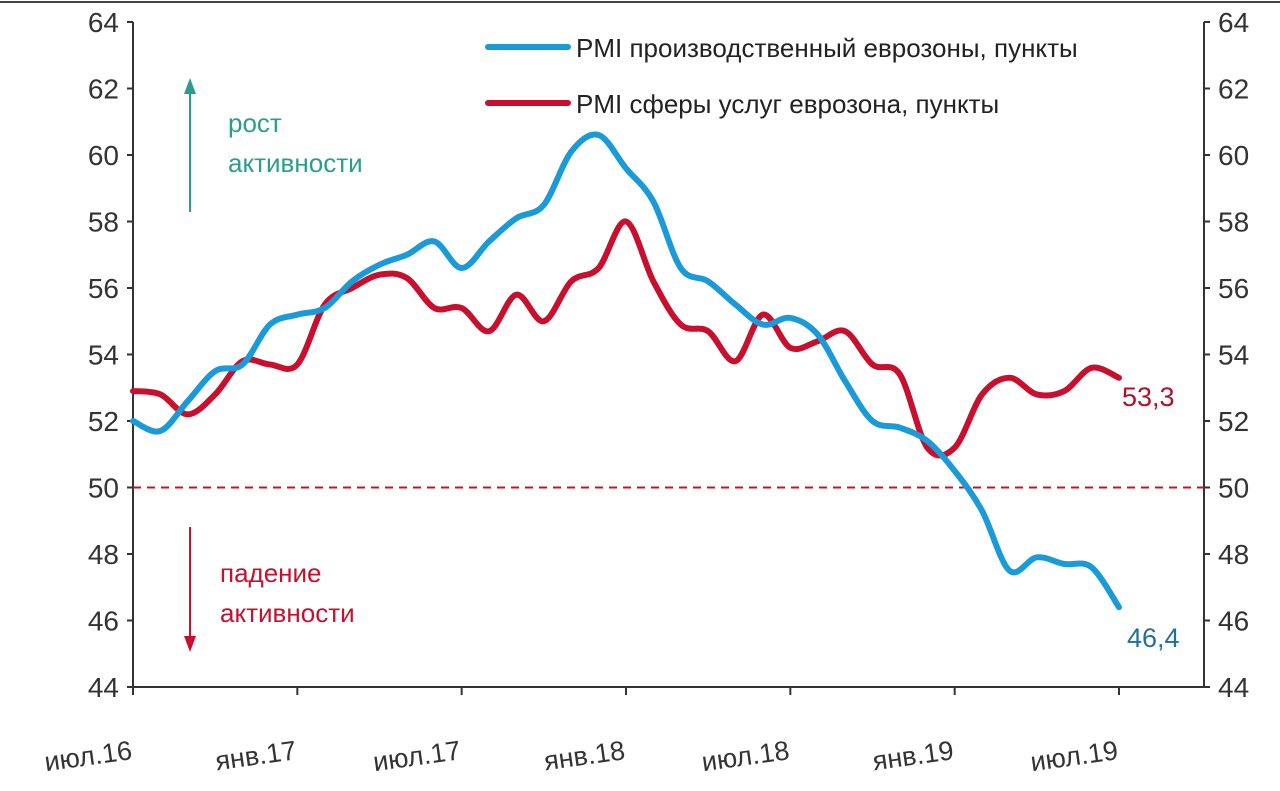 Image resolution: width=1280 pixels, height=791 pixels. I want to click on annotation-decline: падение активности, so click(269, 589).